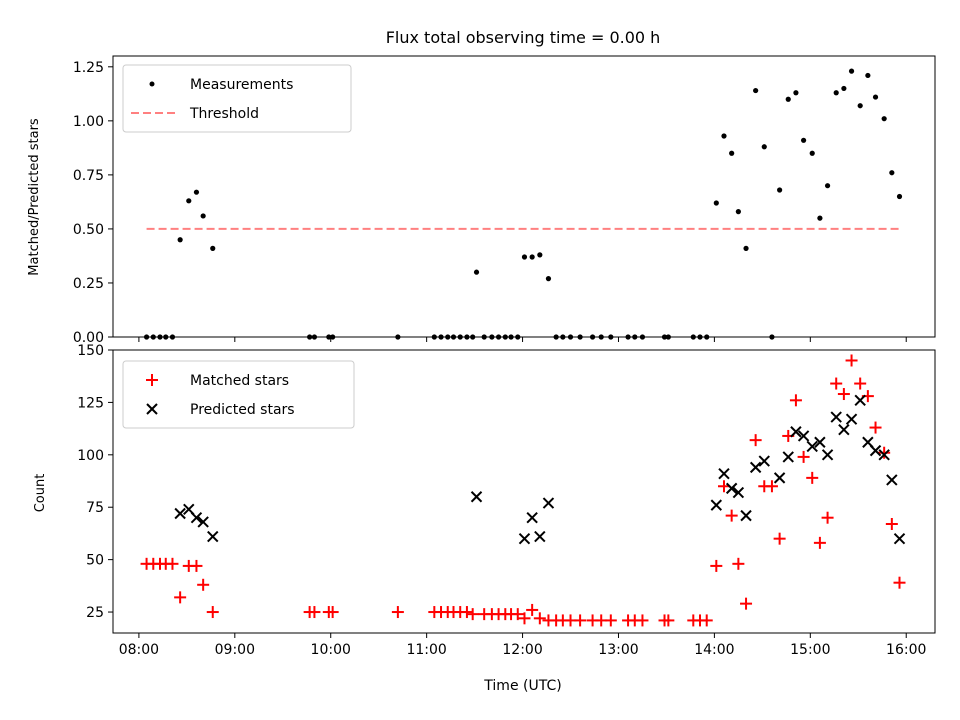 Image resolution: width=960 pixels, height=720 pixels. Describe the element at coordinates (40, 493) in the screenshot. I see `bottom-y-axis-label: Count` at that location.